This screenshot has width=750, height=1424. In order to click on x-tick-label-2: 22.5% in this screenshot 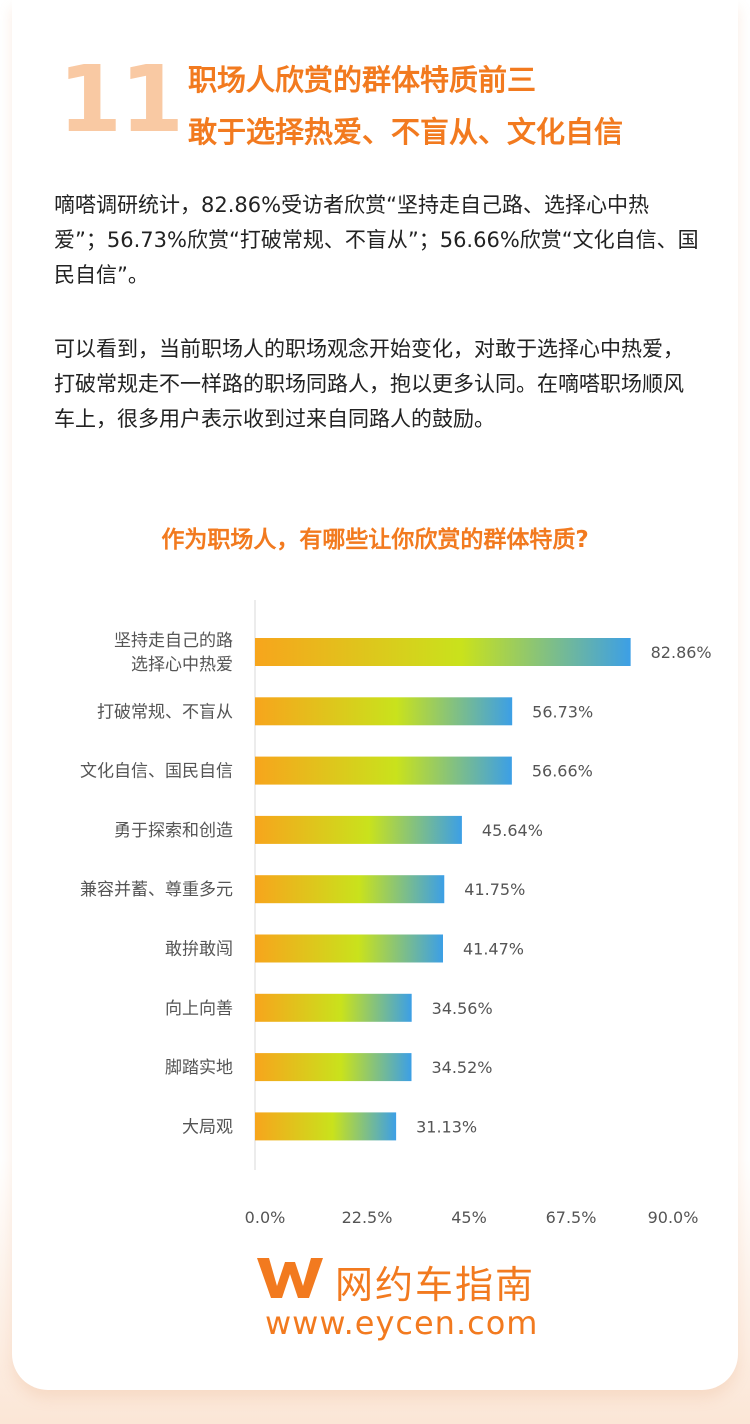, I will do `click(367, 1217)`.